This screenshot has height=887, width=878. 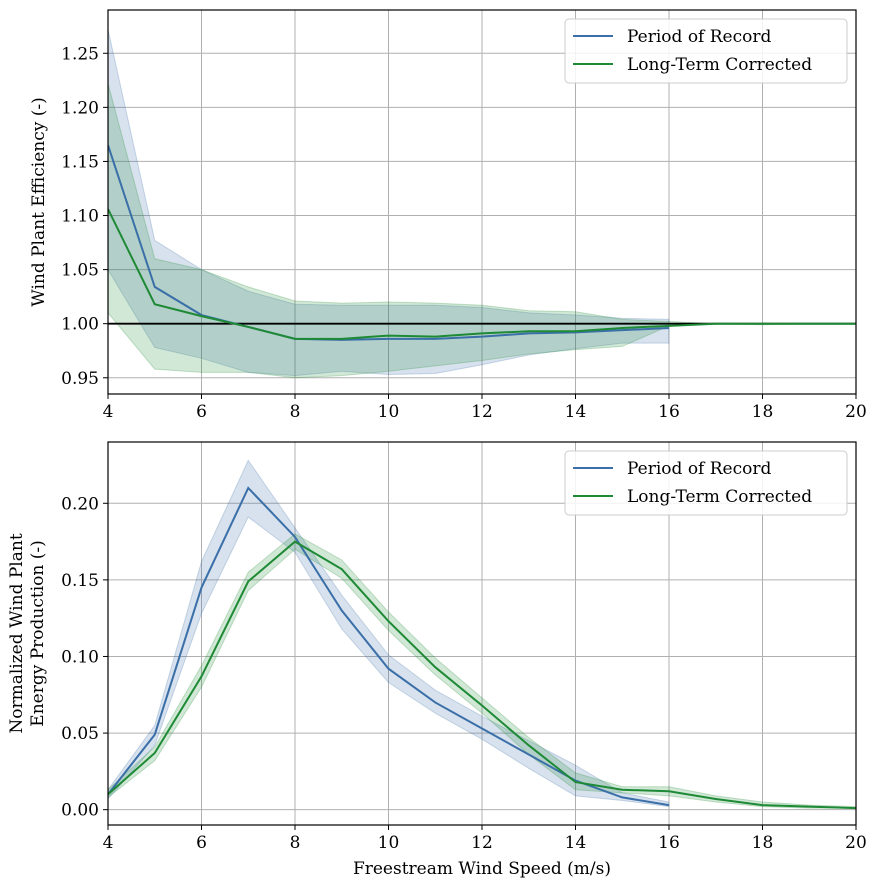 I want to click on y-tick-label: 1.15, so click(x=80, y=162).